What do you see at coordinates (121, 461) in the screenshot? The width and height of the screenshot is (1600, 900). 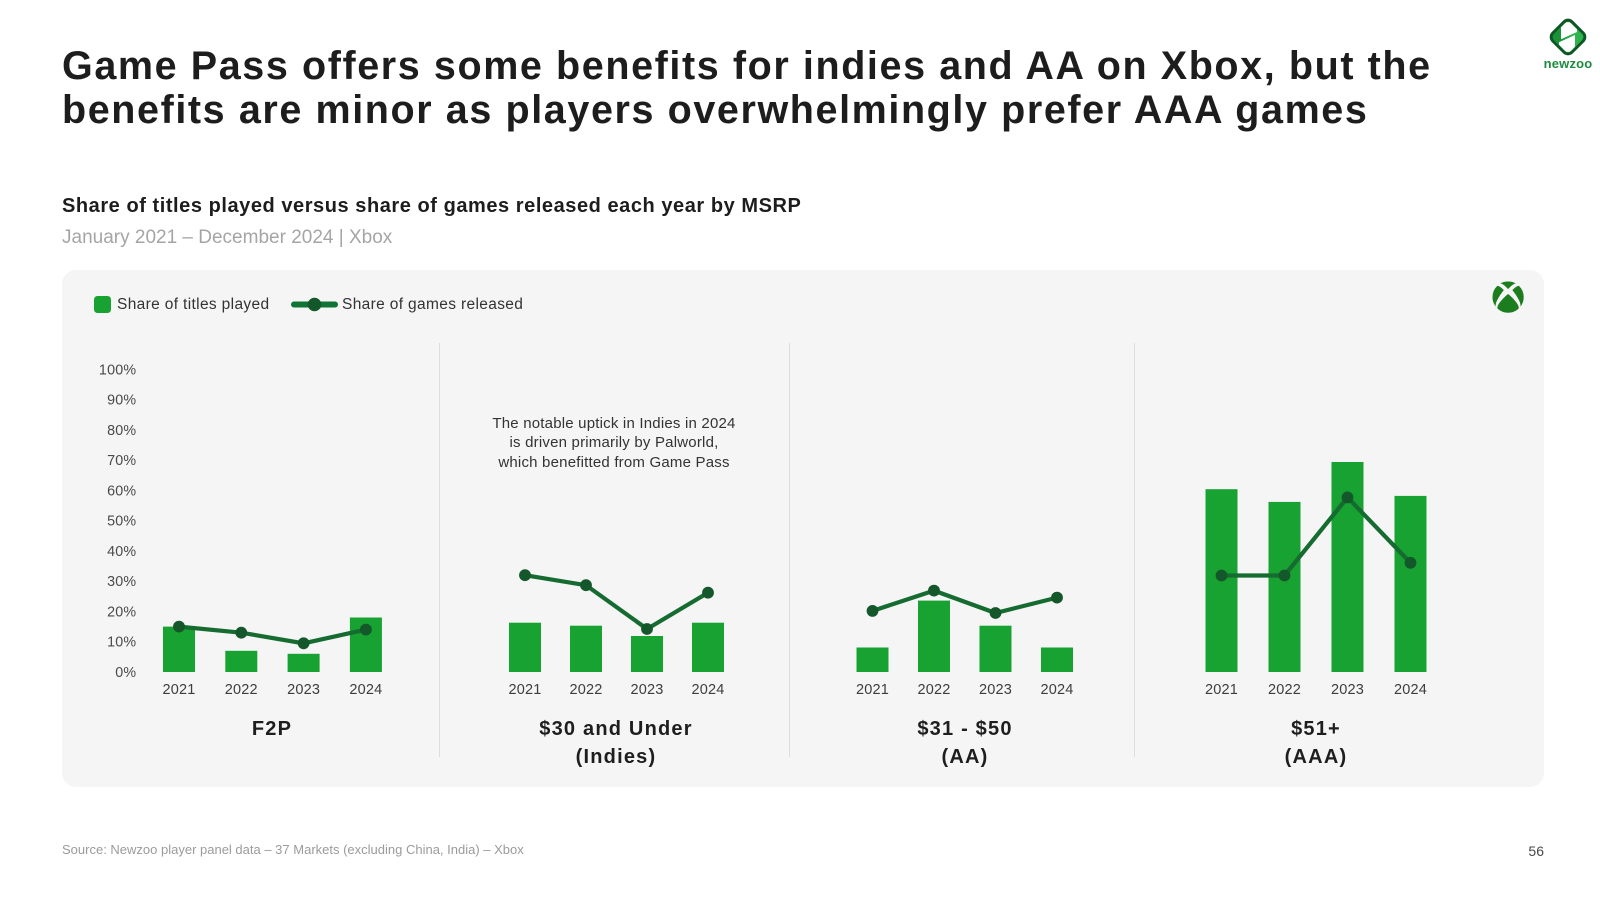 I see `svg-text: 70%` at bounding box center [121, 461].